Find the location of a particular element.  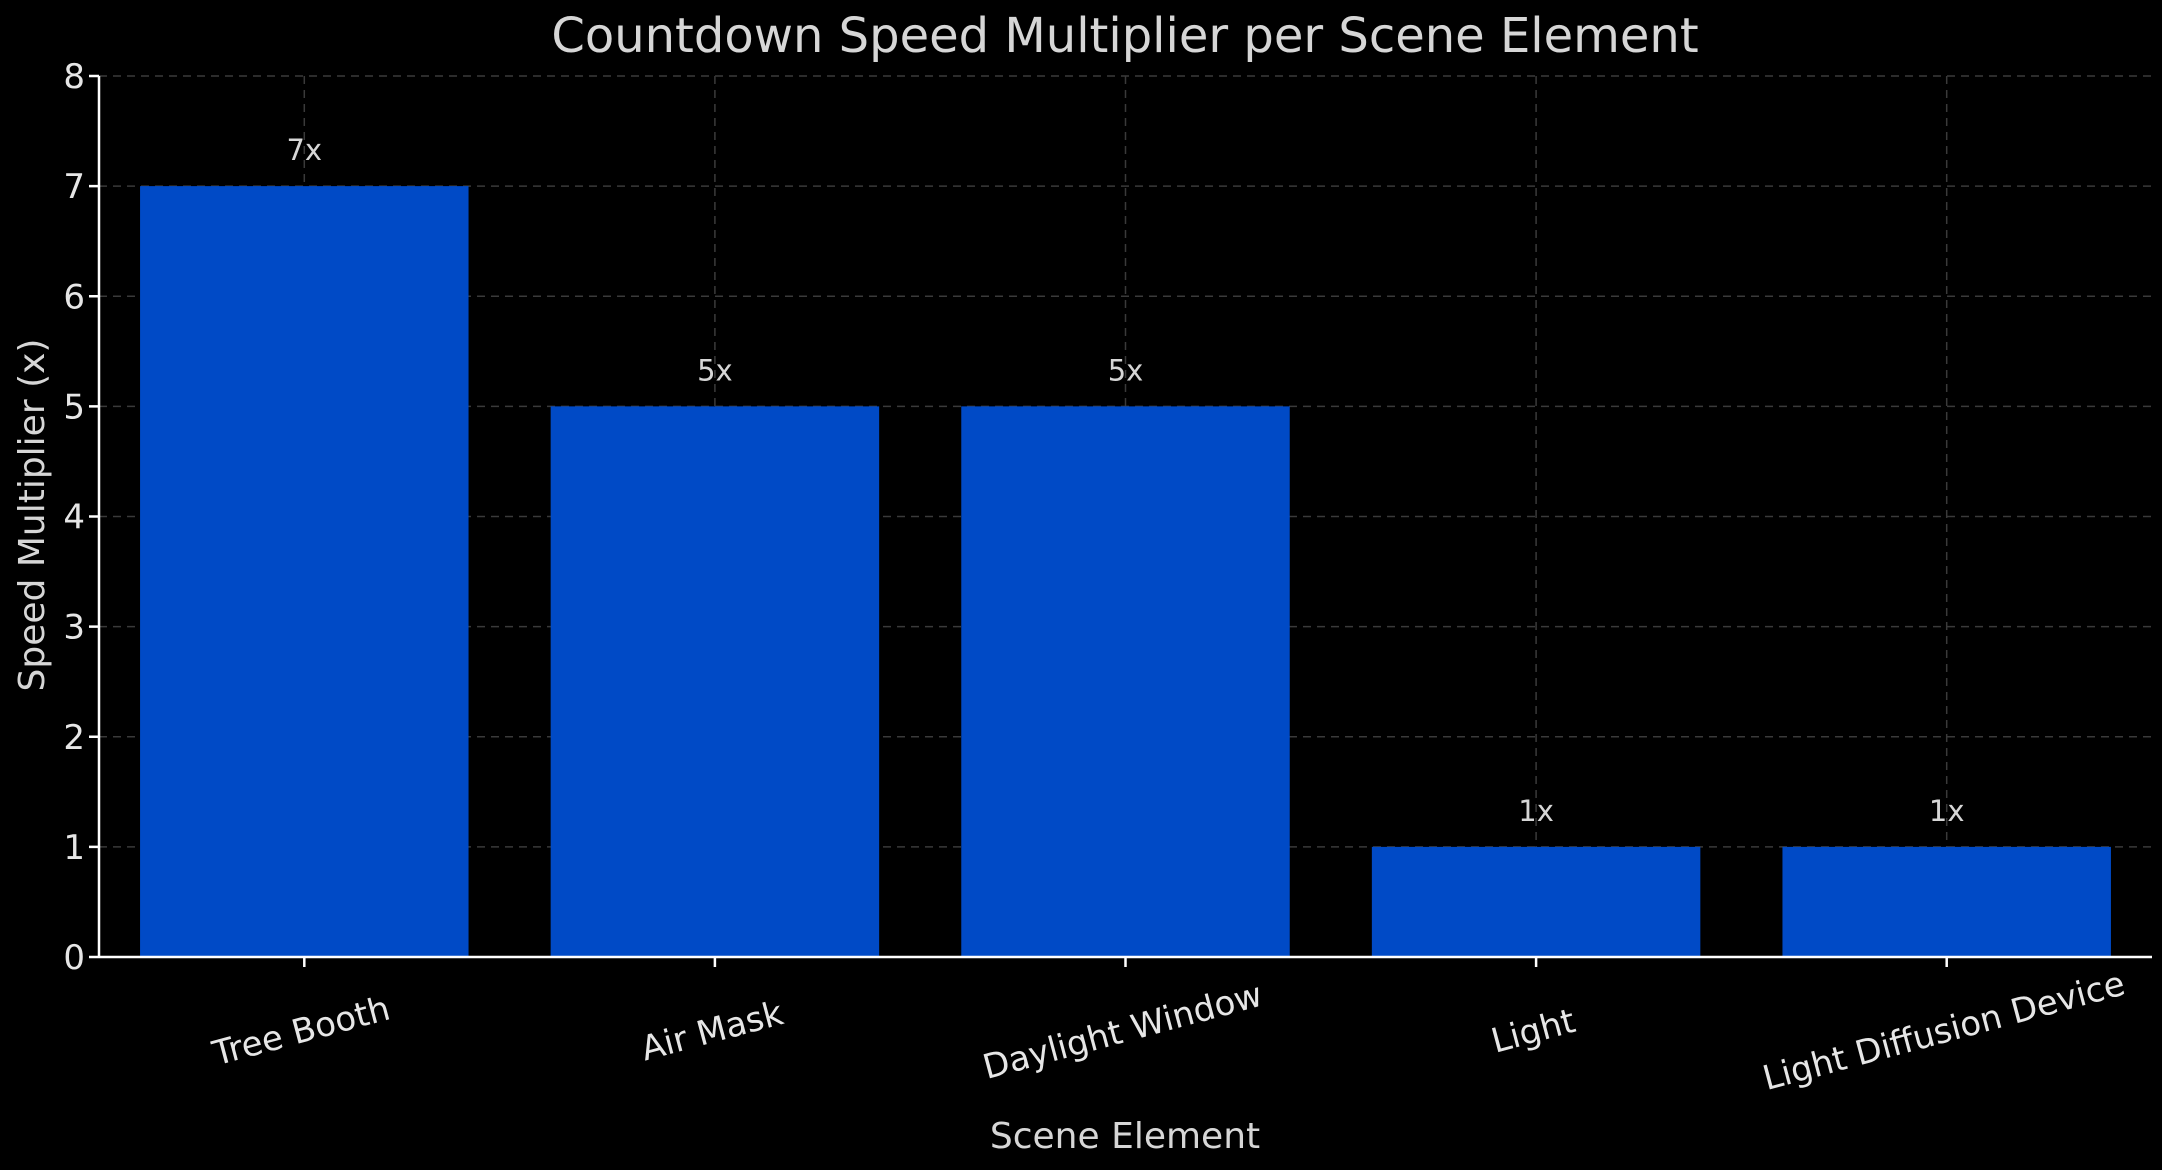

y-tick-label: 3 is located at coordinates (74, 628).